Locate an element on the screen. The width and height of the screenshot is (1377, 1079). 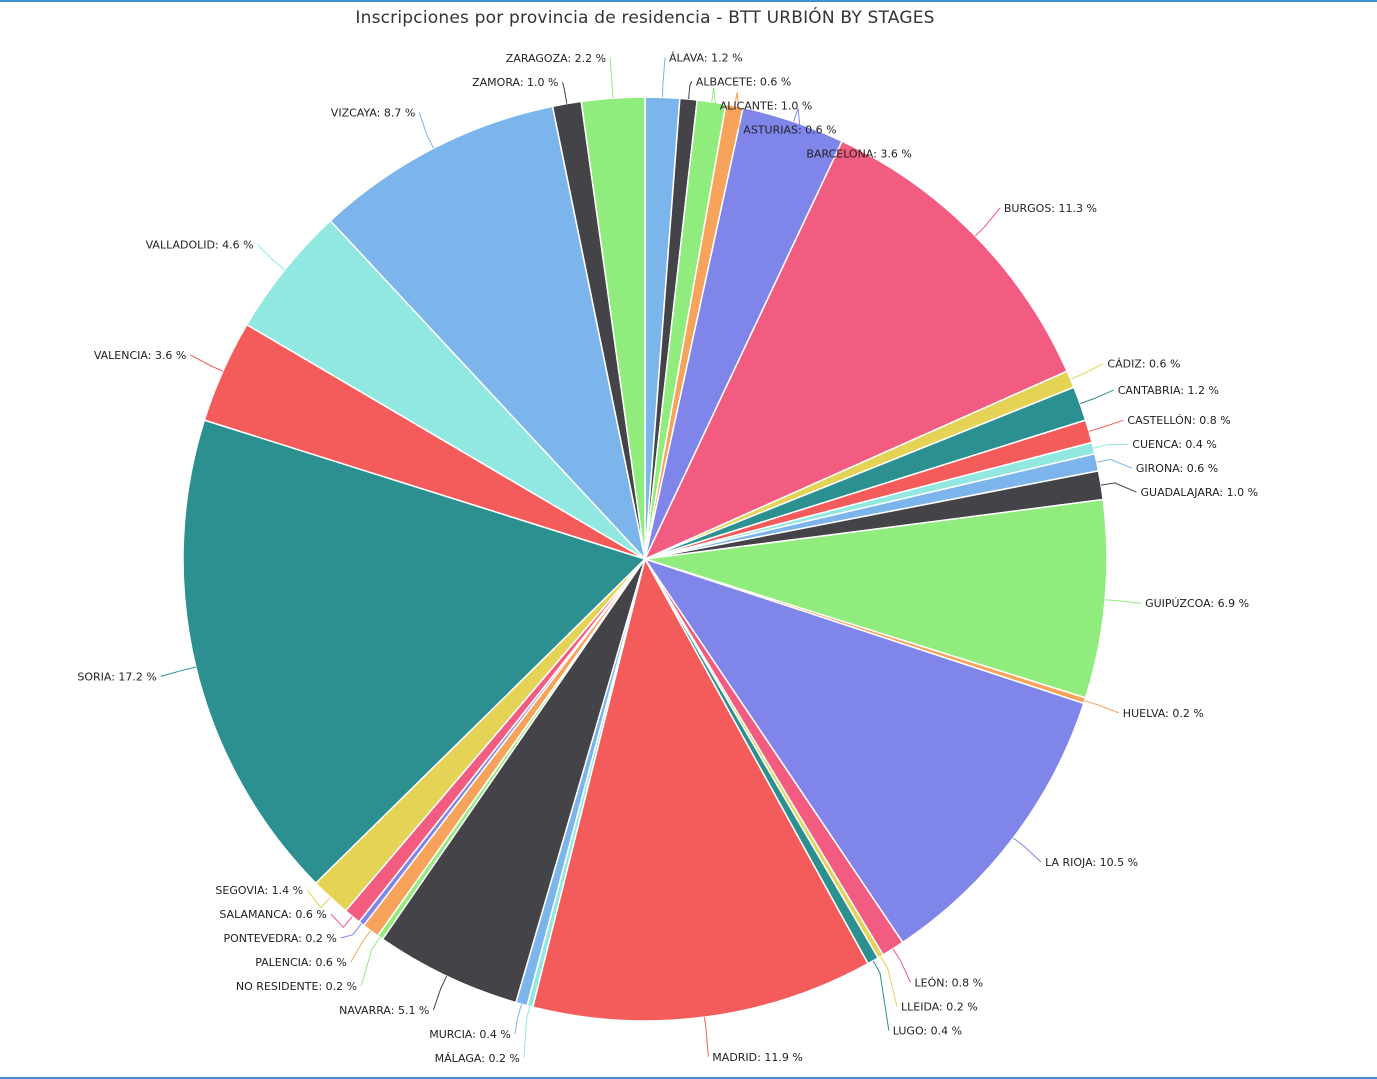
connector-guipuzcoa is located at coordinates (1123, 601).